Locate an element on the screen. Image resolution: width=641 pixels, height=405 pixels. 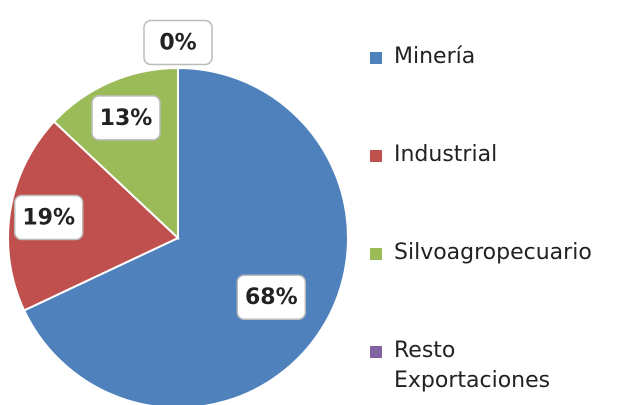
data-label-text: 19% is located at coordinates (48, 218).